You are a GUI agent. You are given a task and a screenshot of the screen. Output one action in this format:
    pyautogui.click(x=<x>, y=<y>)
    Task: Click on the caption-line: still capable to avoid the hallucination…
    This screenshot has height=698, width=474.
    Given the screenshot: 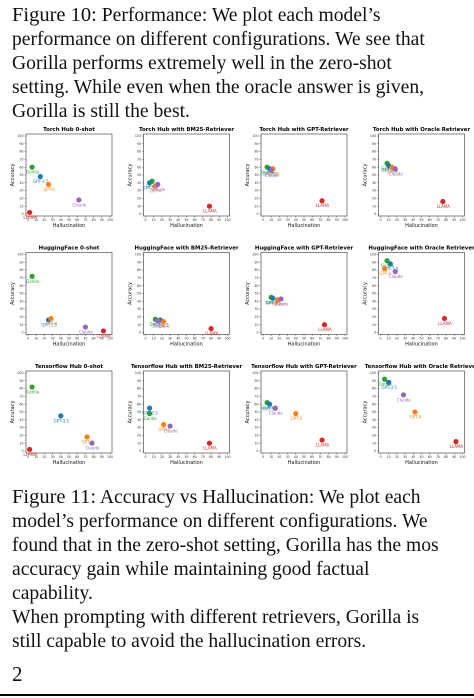 What is the action you would take?
    pyautogui.click(x=189, y=641)
    